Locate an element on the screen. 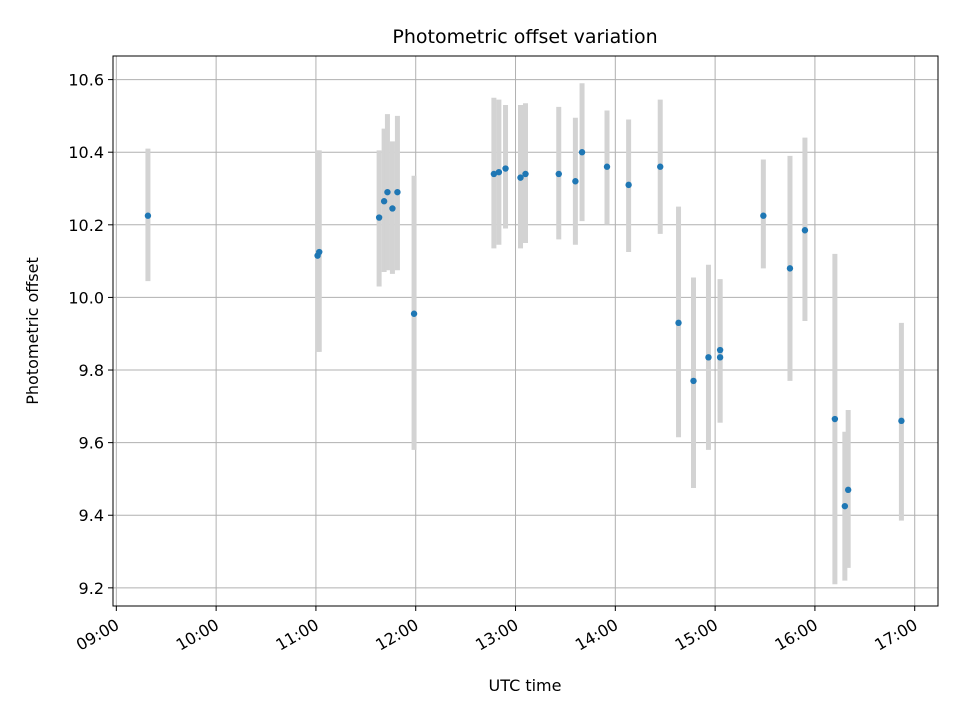  y-tick-label: 9.2 is located at coordinates (91, 588).